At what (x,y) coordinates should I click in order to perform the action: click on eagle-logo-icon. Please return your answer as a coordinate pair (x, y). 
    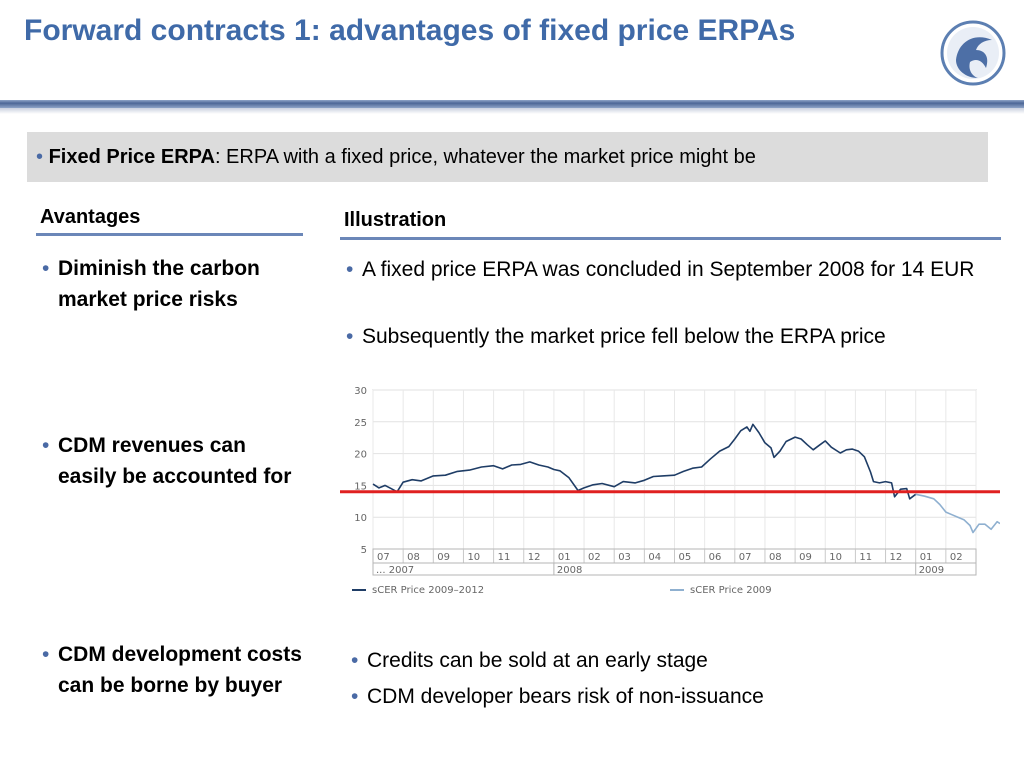
    Looking at the image, I should click on (973, 53).